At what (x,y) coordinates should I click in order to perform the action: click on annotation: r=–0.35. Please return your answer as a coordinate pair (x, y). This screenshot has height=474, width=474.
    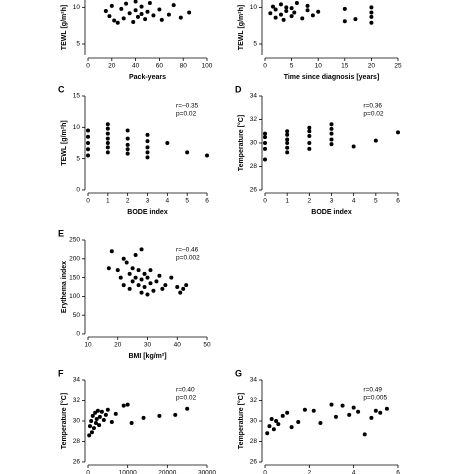
    Looking at the image, I should click on (187, 106).